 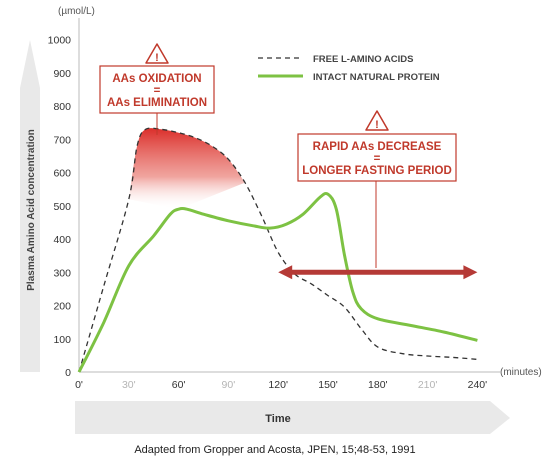 What do you see at coordinates (62, 107) in the screenshot?
I see `y-tick-label: 800` at bounding box center [62, 107].